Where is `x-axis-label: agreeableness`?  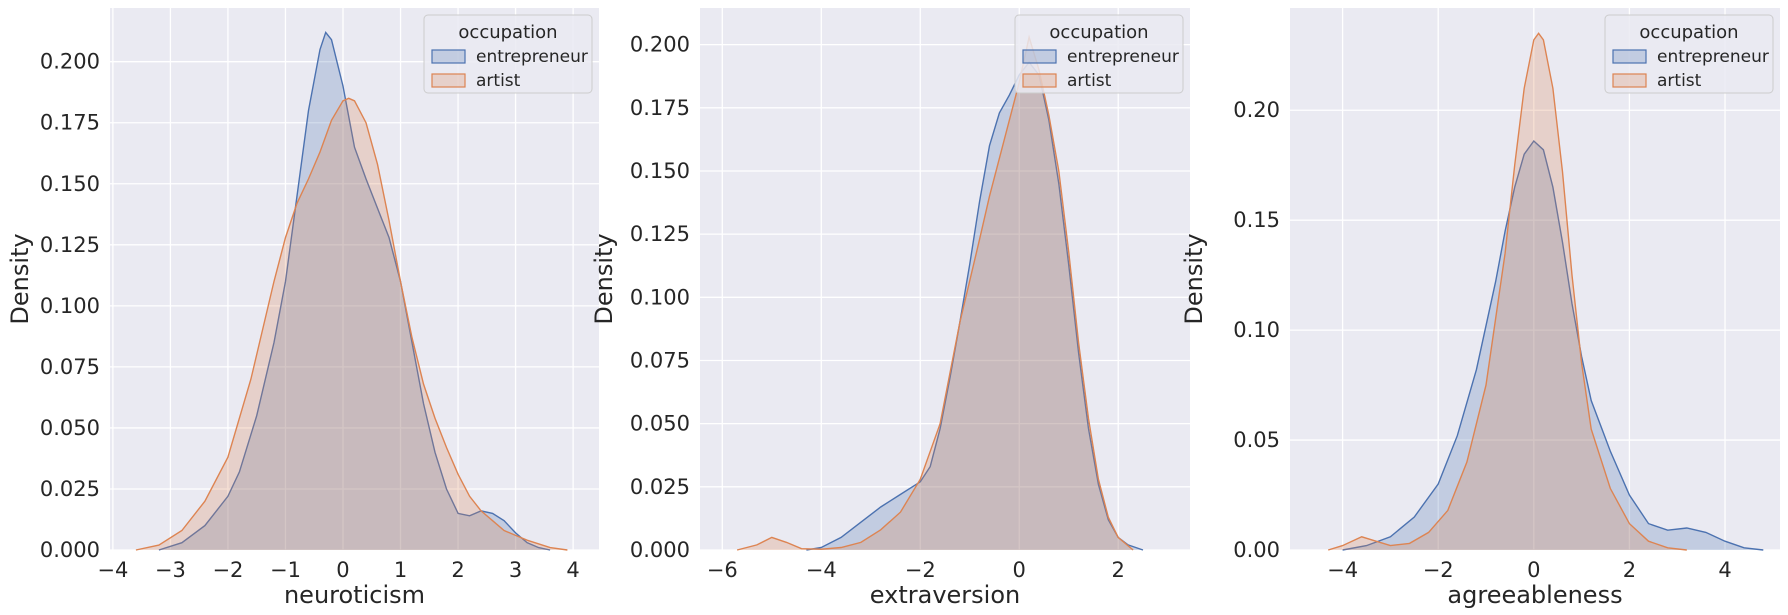 x-axis-label: agreeableness is located at coordinates (1534, 595).